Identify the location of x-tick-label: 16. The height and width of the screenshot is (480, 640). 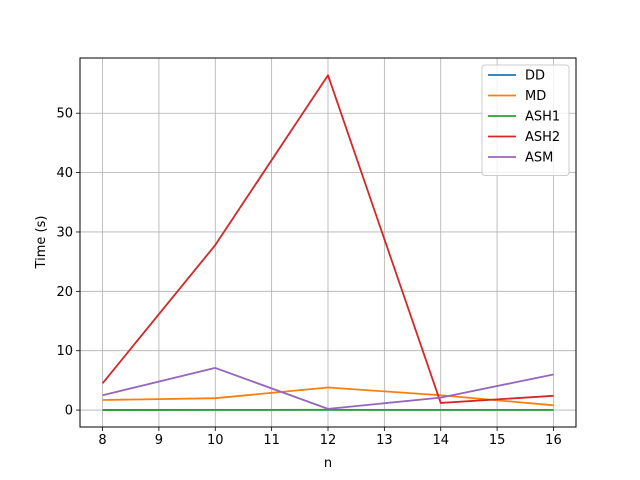
(553, 440).